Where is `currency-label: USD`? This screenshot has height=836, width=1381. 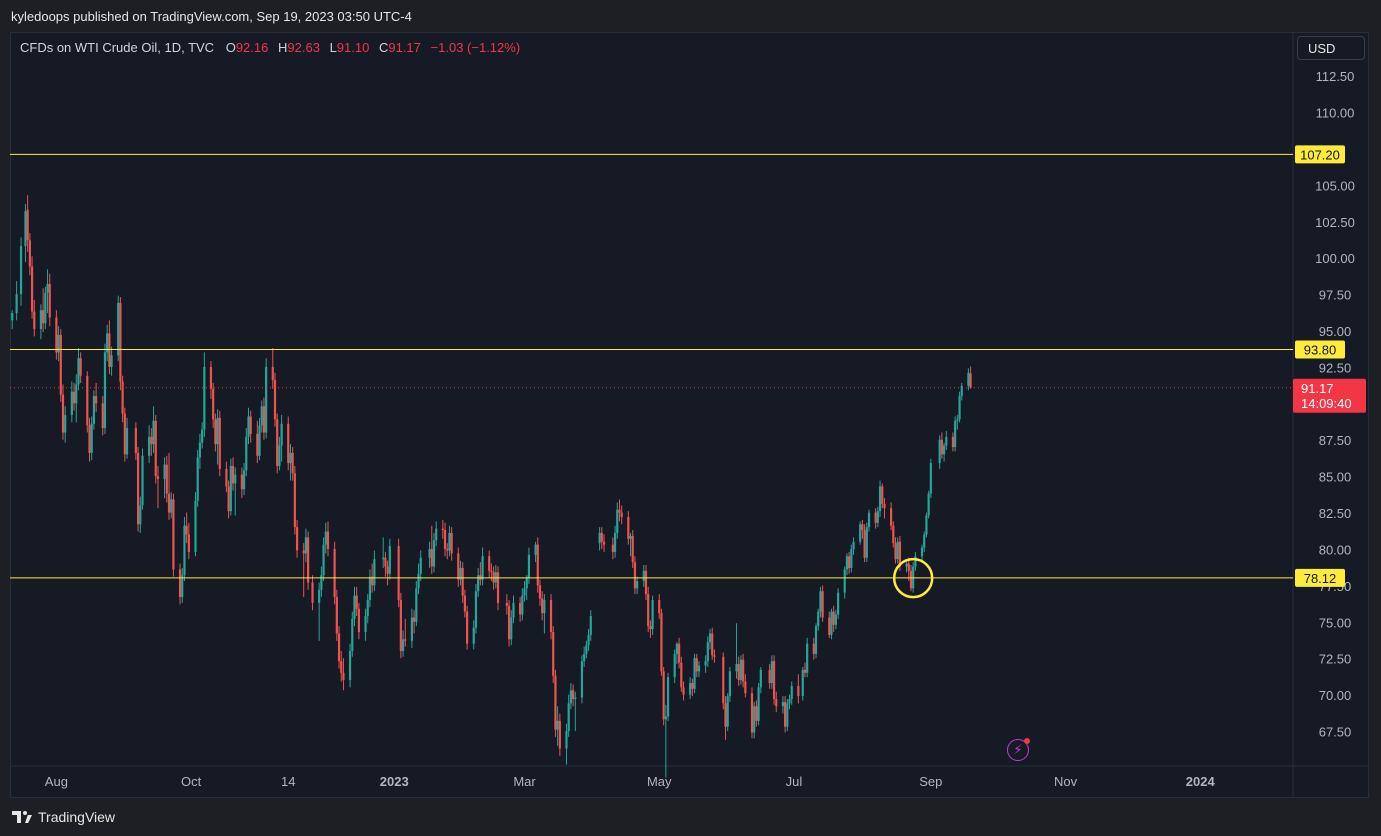
currency-label: USD is located at coordinates (1322, 48).